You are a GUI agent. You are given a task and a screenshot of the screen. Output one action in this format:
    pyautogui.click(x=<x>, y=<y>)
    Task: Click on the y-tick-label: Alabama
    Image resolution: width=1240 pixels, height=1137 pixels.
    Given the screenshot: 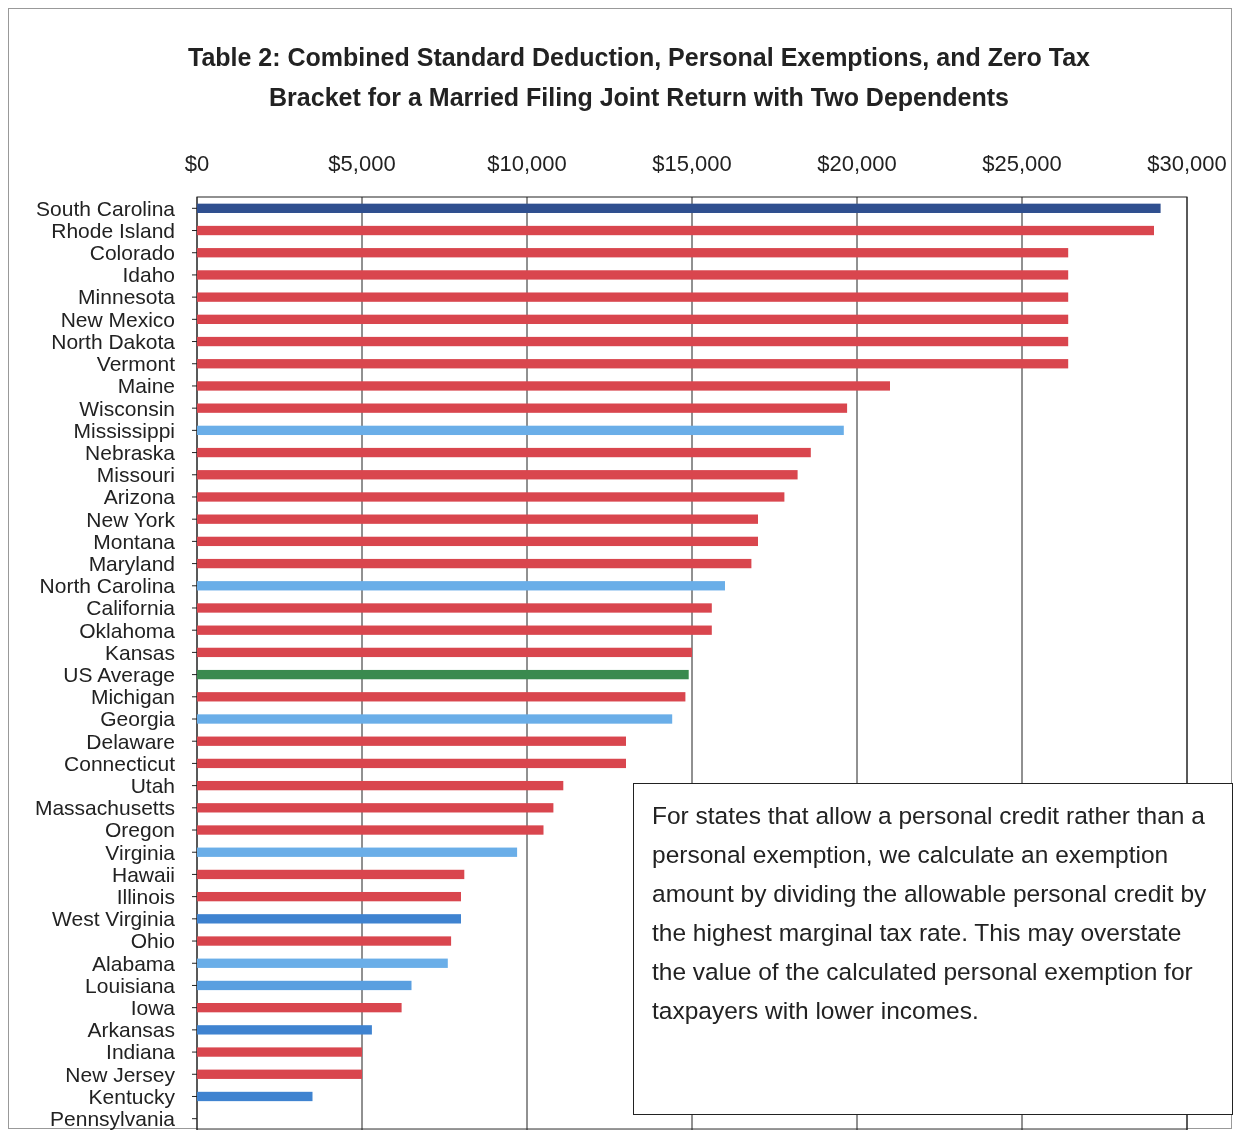 What is the action you would take?
    pyautogui.click(x=134, y=963)
    